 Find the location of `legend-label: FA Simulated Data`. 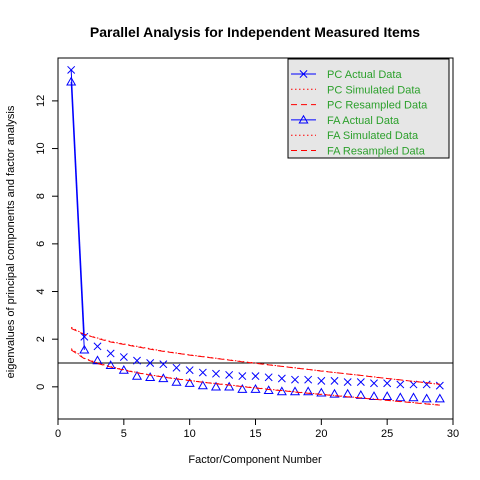

legend-label: FA Simulated Data is located at coordinates (373, 136).